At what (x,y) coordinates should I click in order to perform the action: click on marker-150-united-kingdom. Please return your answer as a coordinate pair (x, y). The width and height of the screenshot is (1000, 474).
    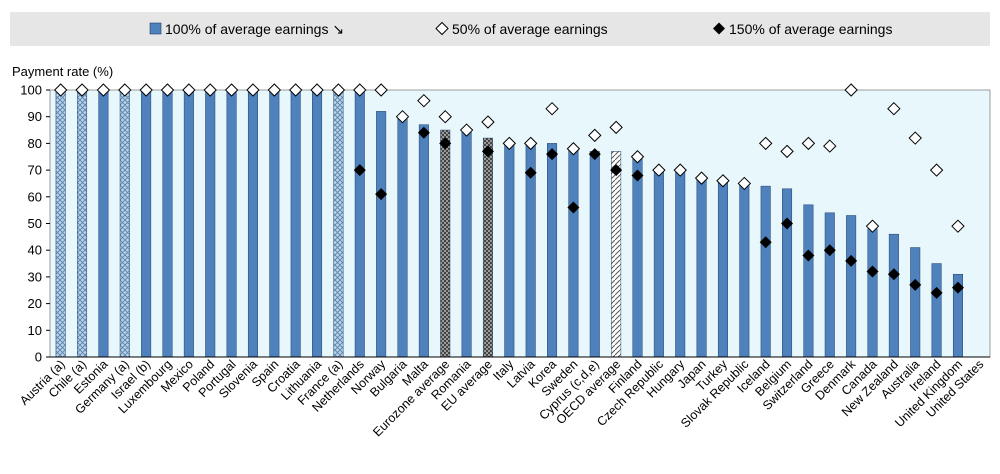
    Looking at the image, I should click on (957, 287).